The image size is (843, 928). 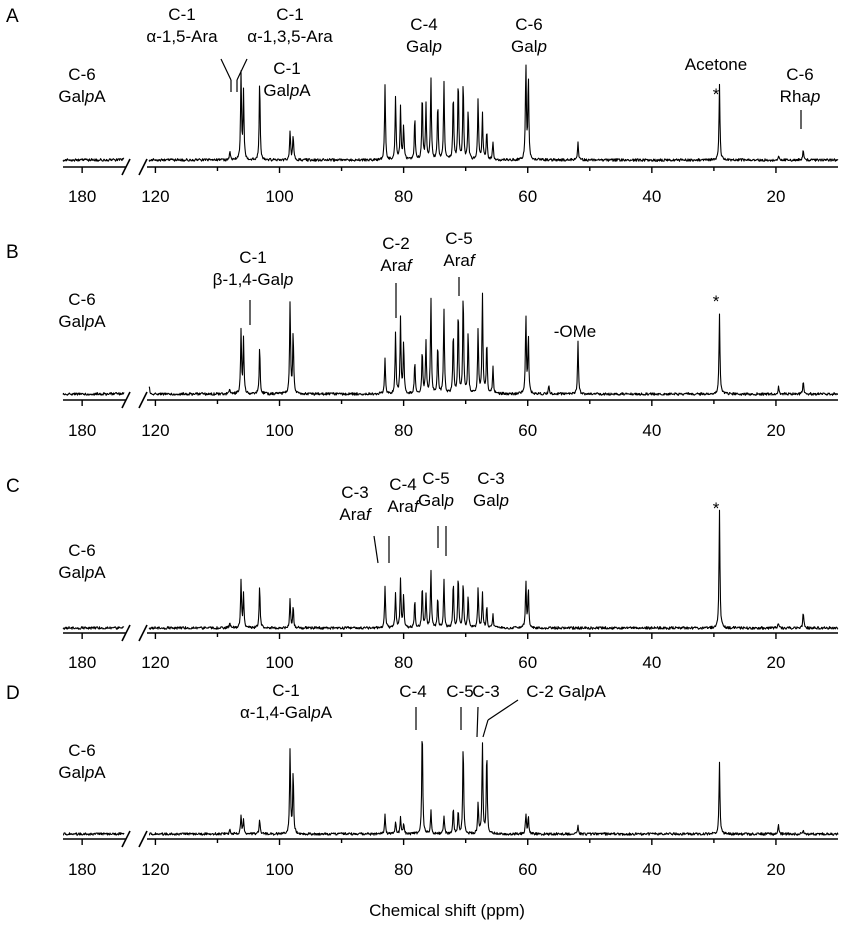 What do you see at coordinates (279, 869) in the screenshot?
I see `panel-d-tick-label-100: 100` at bounding box center [279, 869].